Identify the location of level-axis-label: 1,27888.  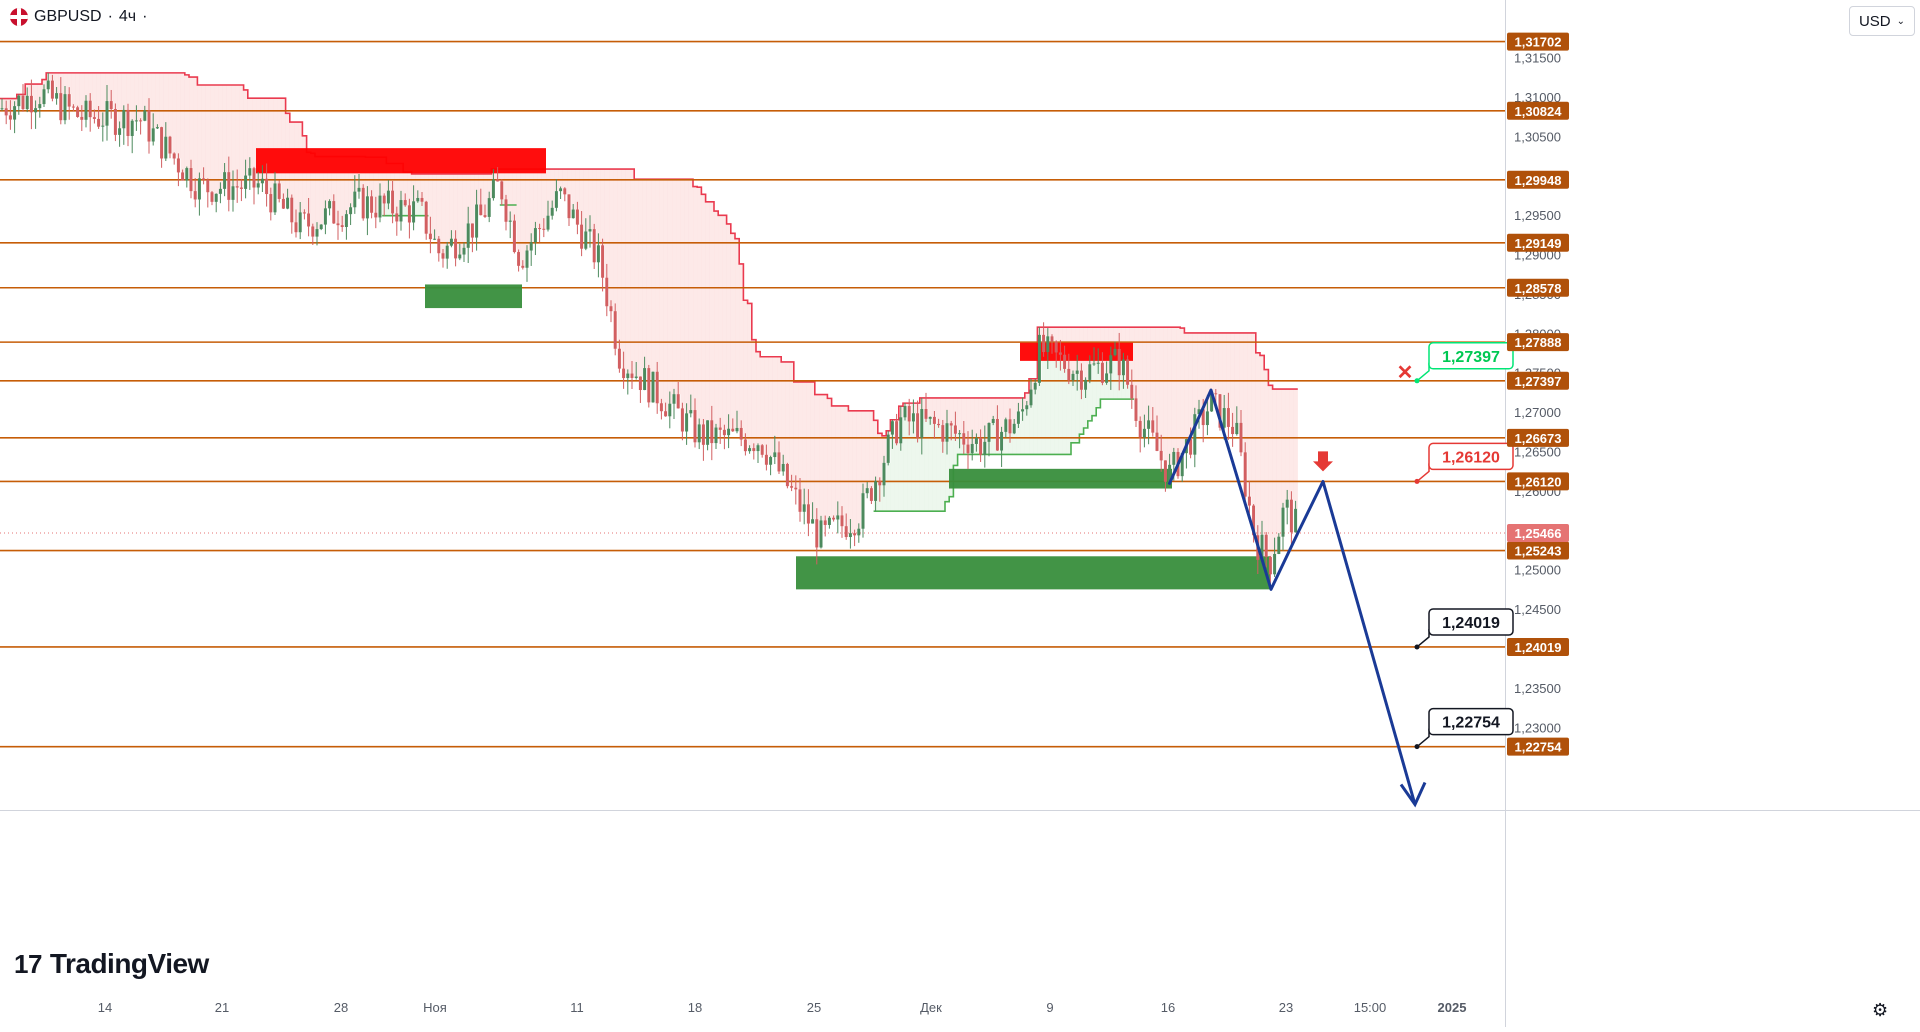
(1538, 342).